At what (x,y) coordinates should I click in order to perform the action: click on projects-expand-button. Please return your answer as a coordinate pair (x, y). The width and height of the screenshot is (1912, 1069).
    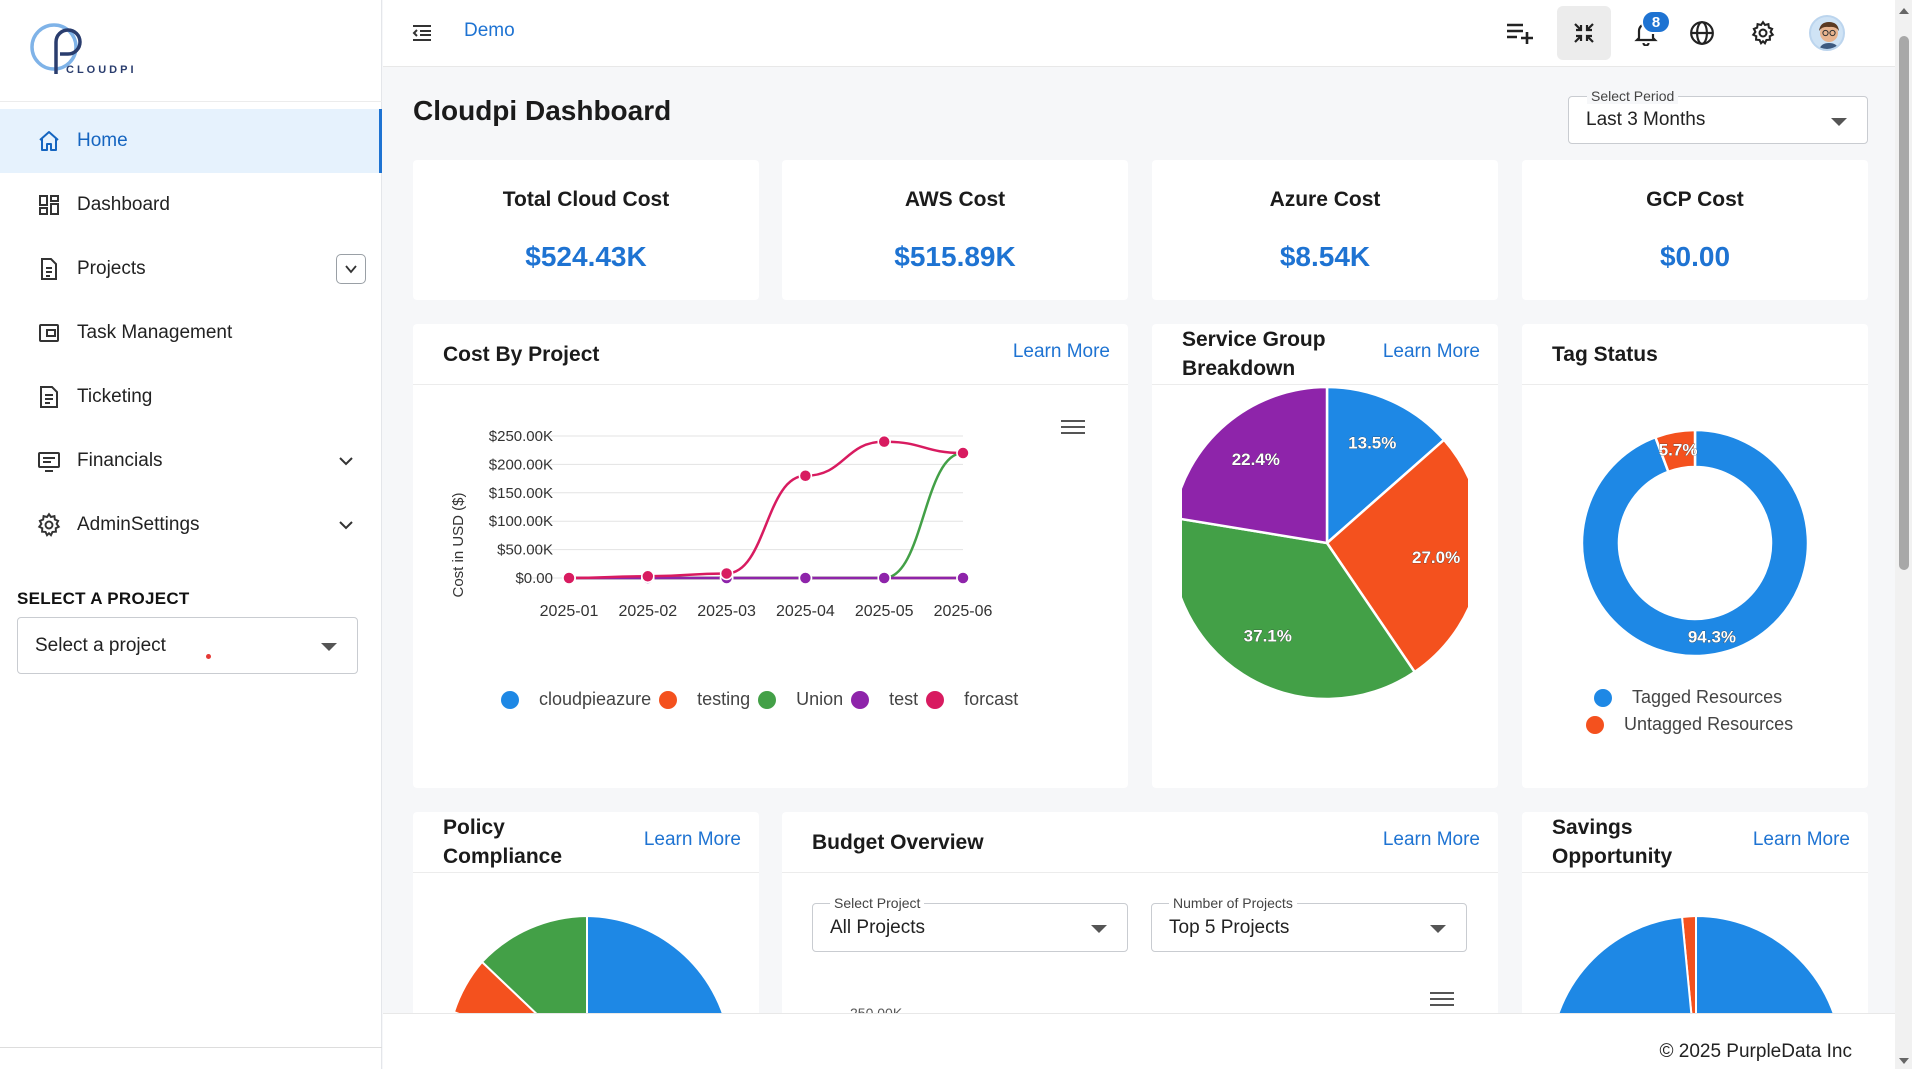
    Looking at the image, I should click on (351, 269).